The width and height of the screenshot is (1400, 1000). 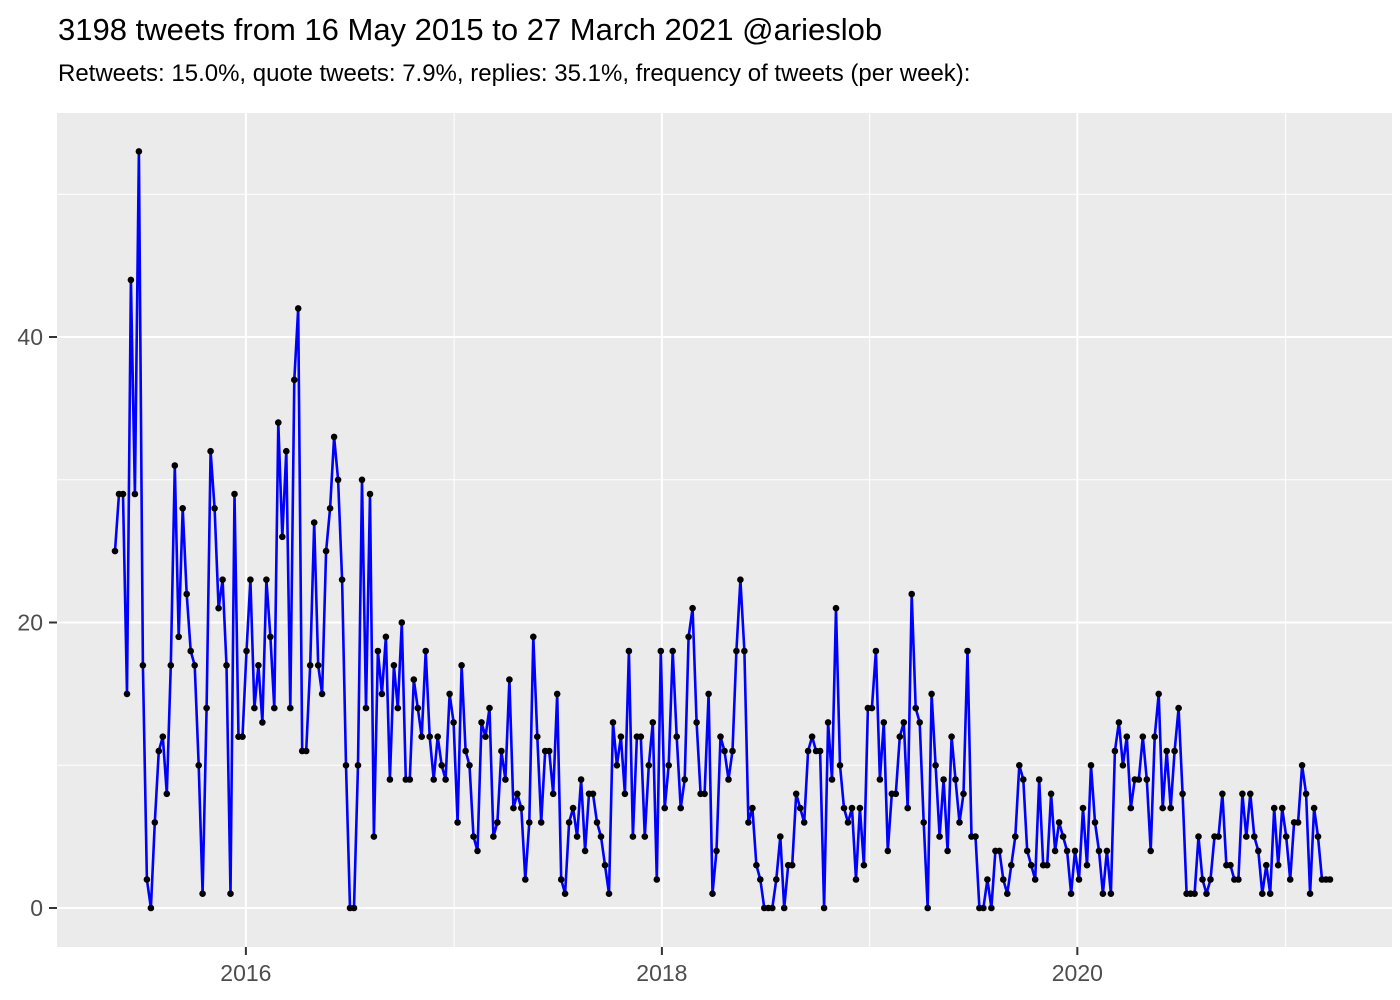 I want to click on y-axis-tick-label: 20, so click(x=30, y=623).